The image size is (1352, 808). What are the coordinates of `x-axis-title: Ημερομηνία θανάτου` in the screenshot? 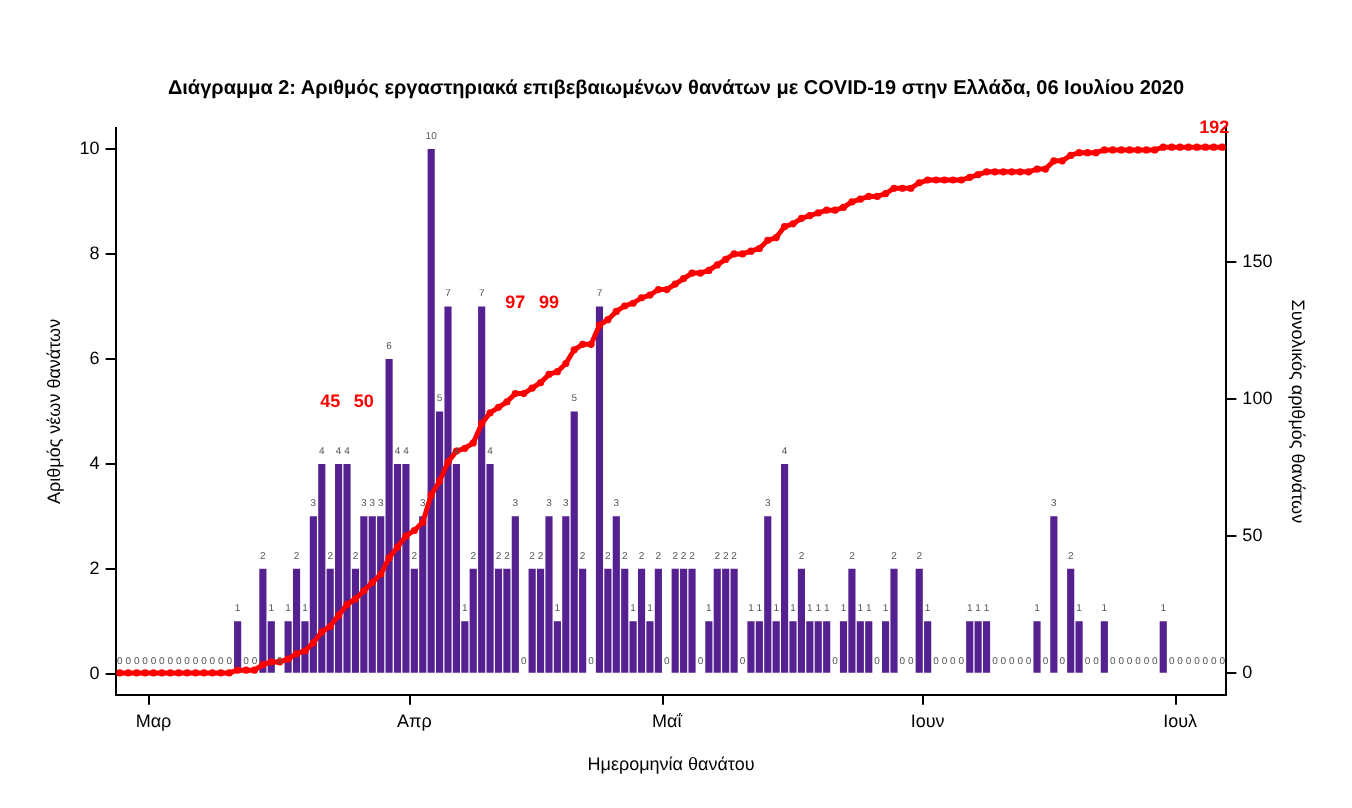 It's located at (671, 764).